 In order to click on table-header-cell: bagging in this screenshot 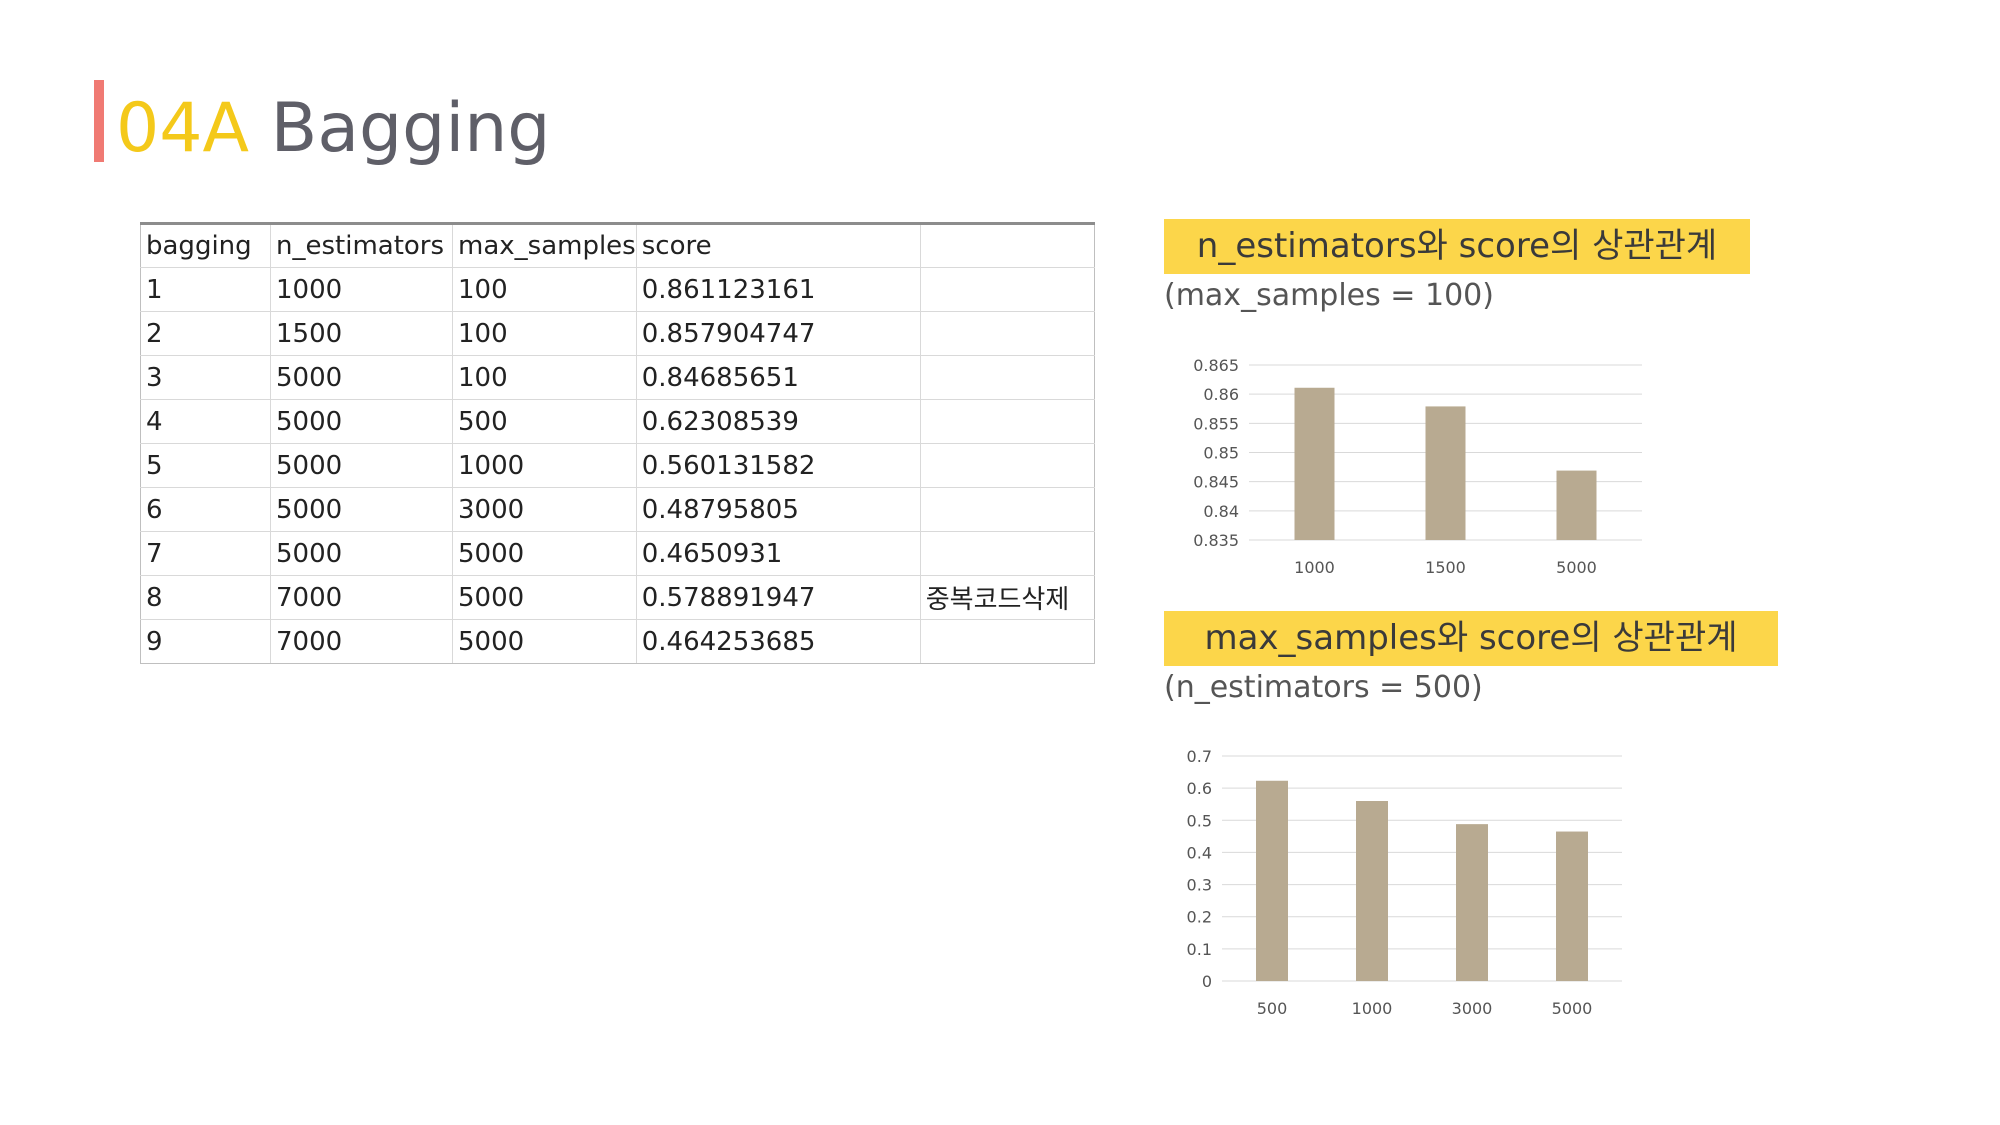, I will do `click(205, 245)`.